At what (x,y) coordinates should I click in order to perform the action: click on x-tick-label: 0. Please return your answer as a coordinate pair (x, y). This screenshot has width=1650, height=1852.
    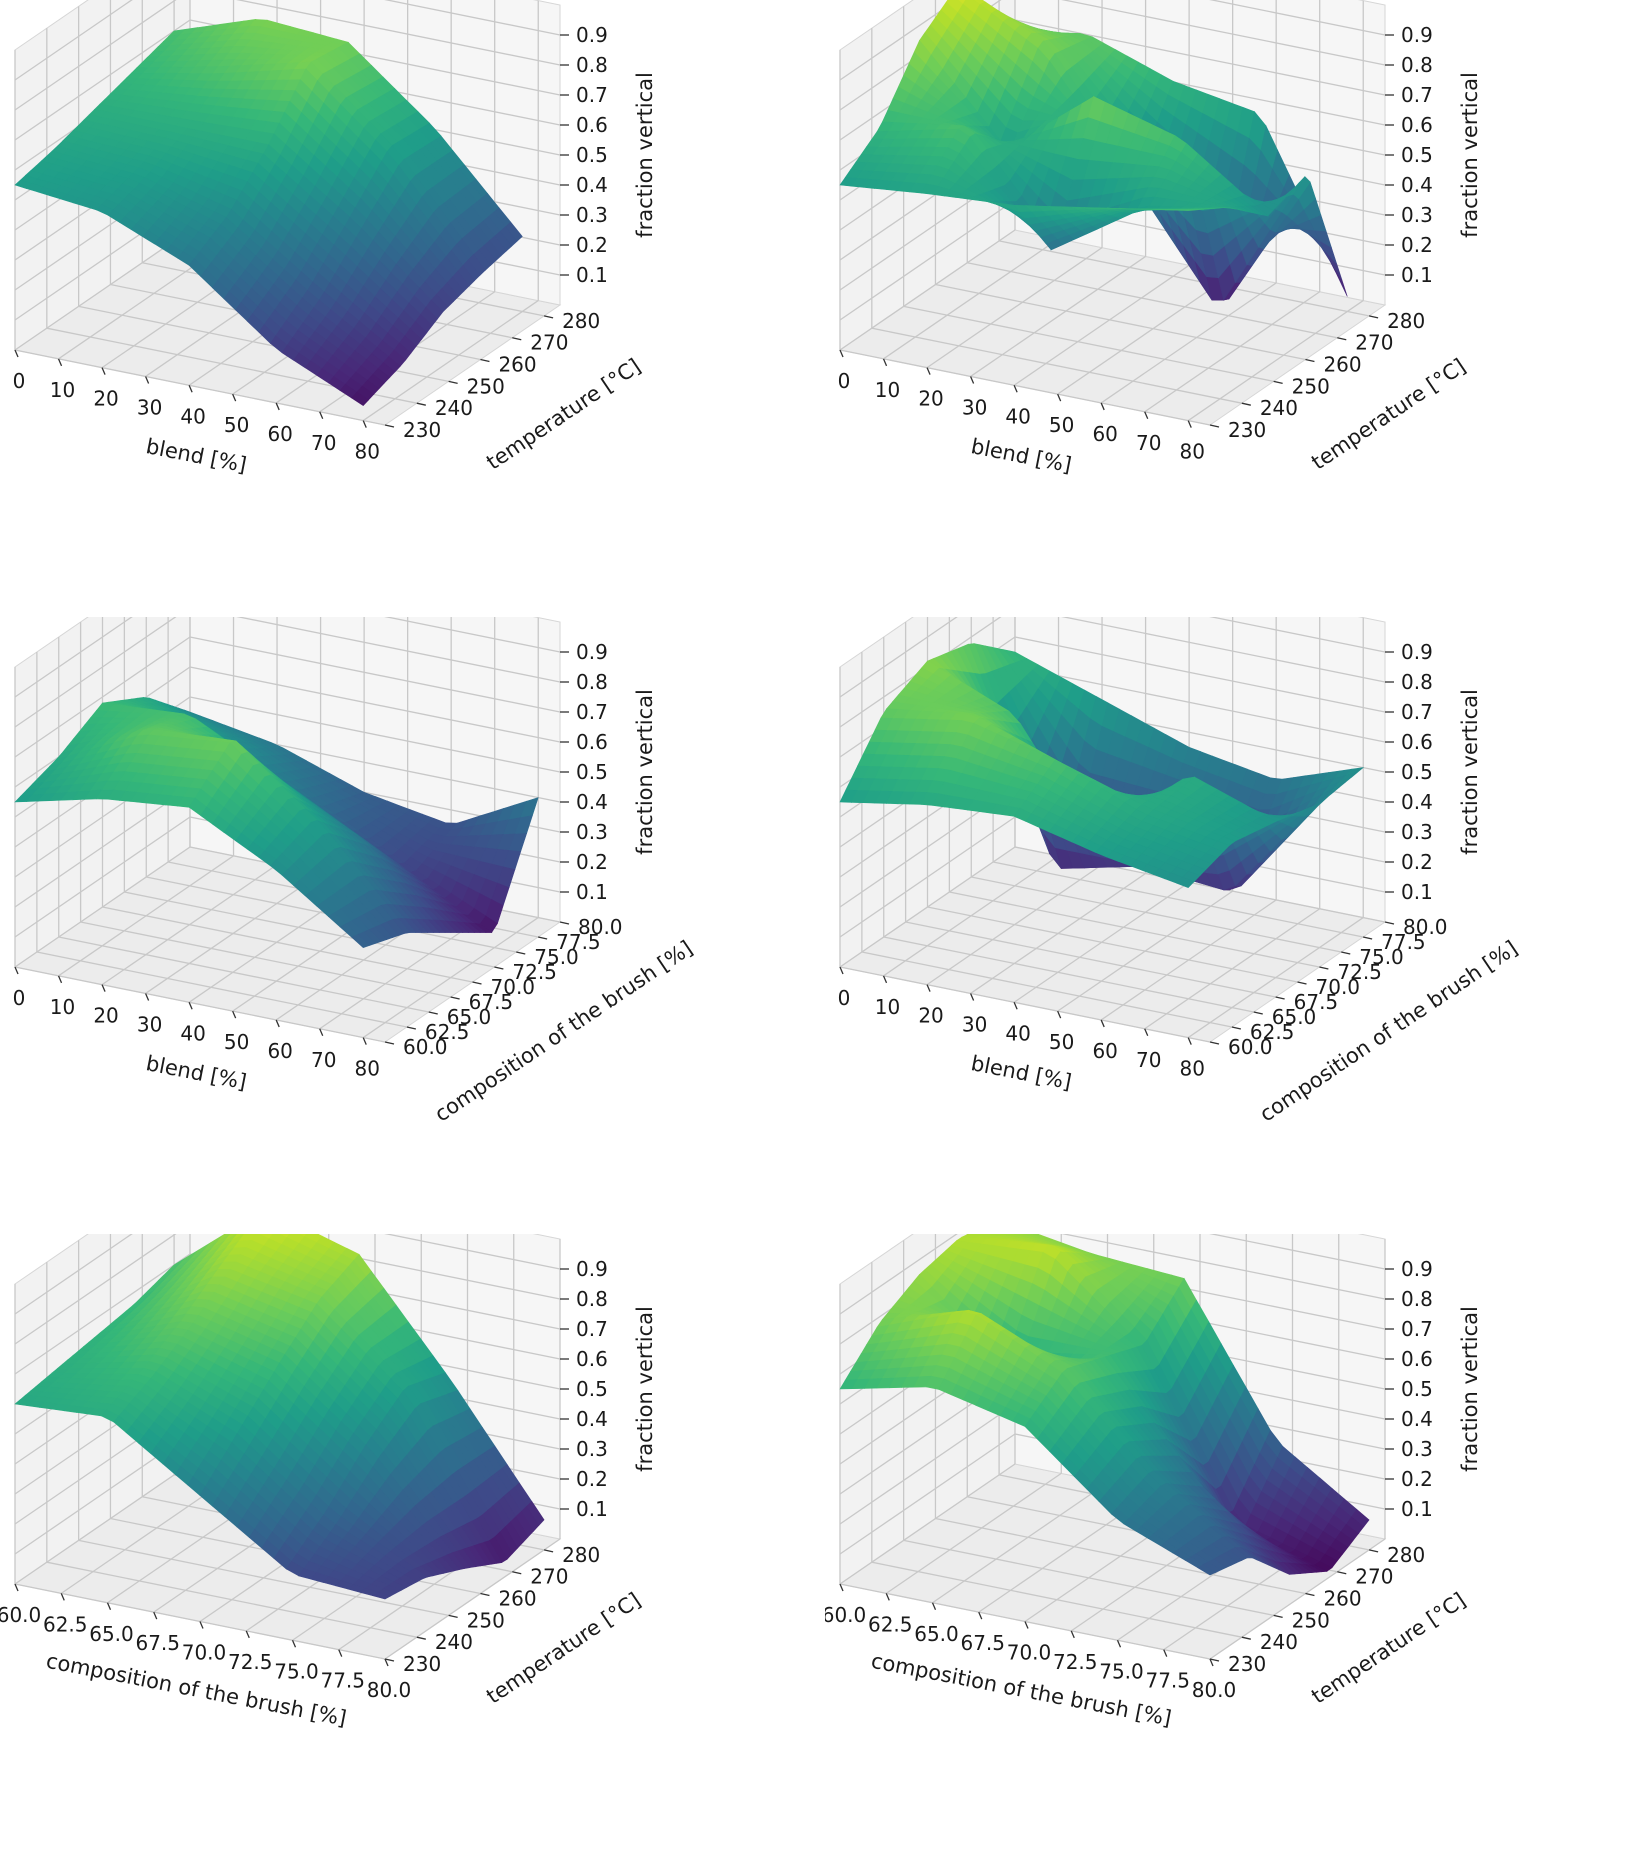
    Looking at the image, I should click on (19, 381).